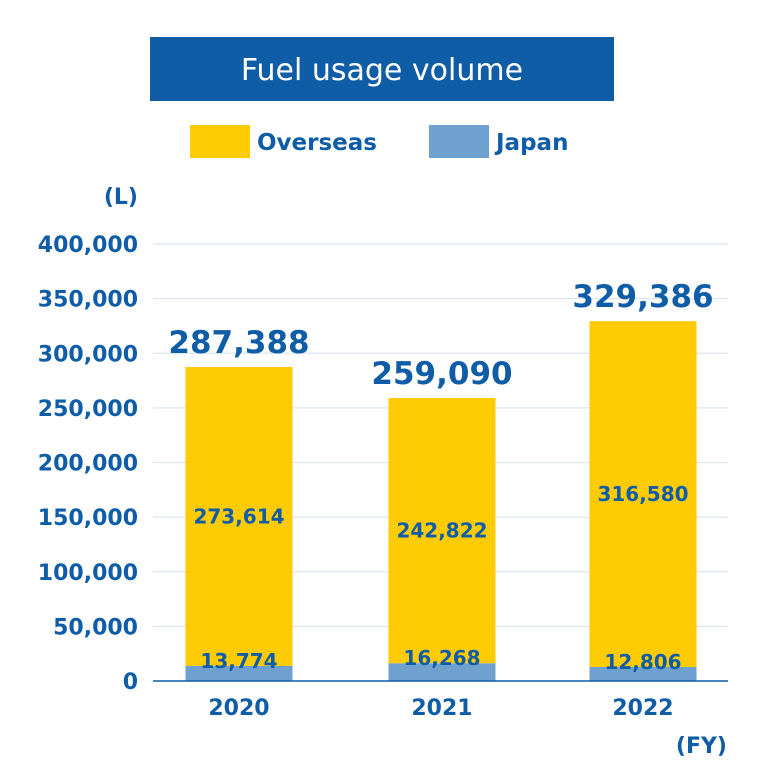 This screenshot has height=781, width=765. Describe the element at coordinates (701, 746) in the screenshot. I see `x-unit-label: (FY)` at that location.